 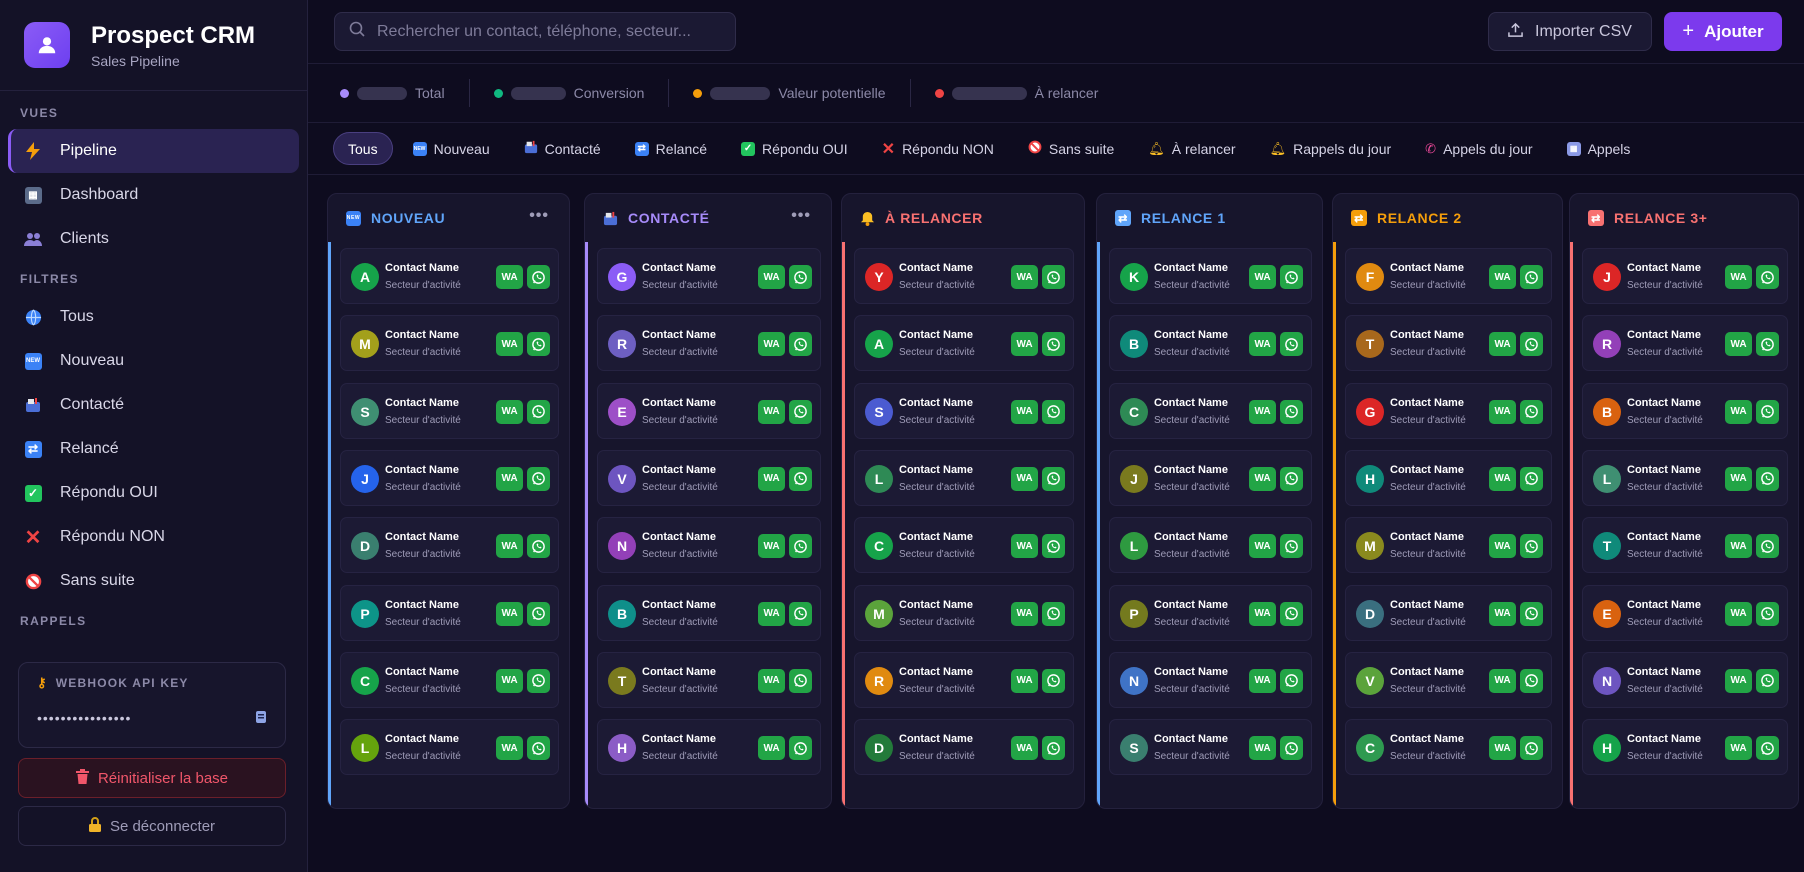 I want to click on contact-card: R Contact Name Secteur d'activité WA, so click(x=1685, y=343).